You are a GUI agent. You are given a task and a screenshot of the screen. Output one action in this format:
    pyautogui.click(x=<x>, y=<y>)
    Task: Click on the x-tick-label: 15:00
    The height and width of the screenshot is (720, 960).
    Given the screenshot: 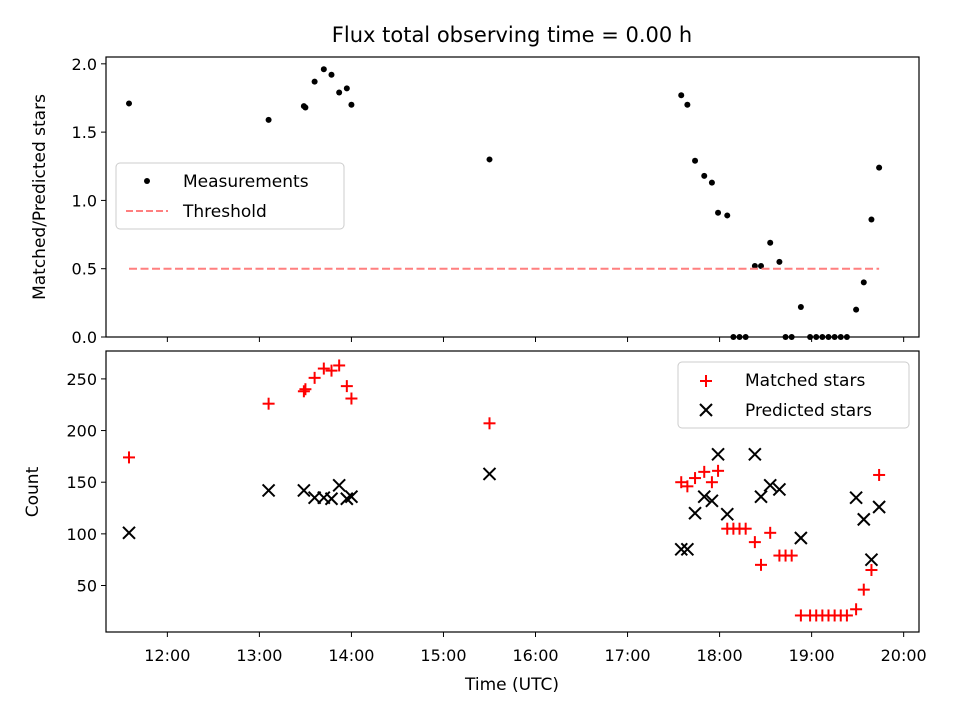 What is the action you would take?
    pyautogui.click(x=443, y=655)
    